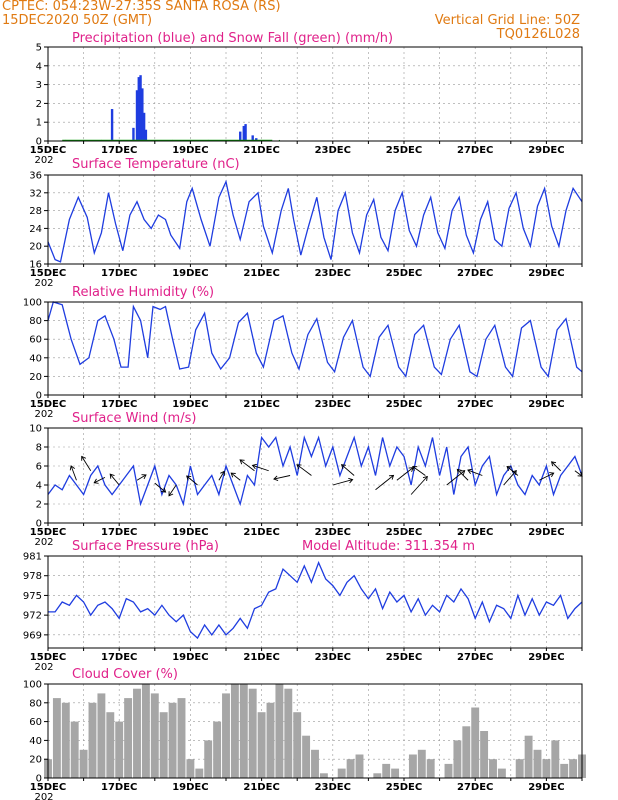 The width and height of the screenshot is (618, 800). What do you see at coordinates (333, 150) in the screenshot?
I see `x-tick-label: 23DEC` at bounding box center [333, 150].